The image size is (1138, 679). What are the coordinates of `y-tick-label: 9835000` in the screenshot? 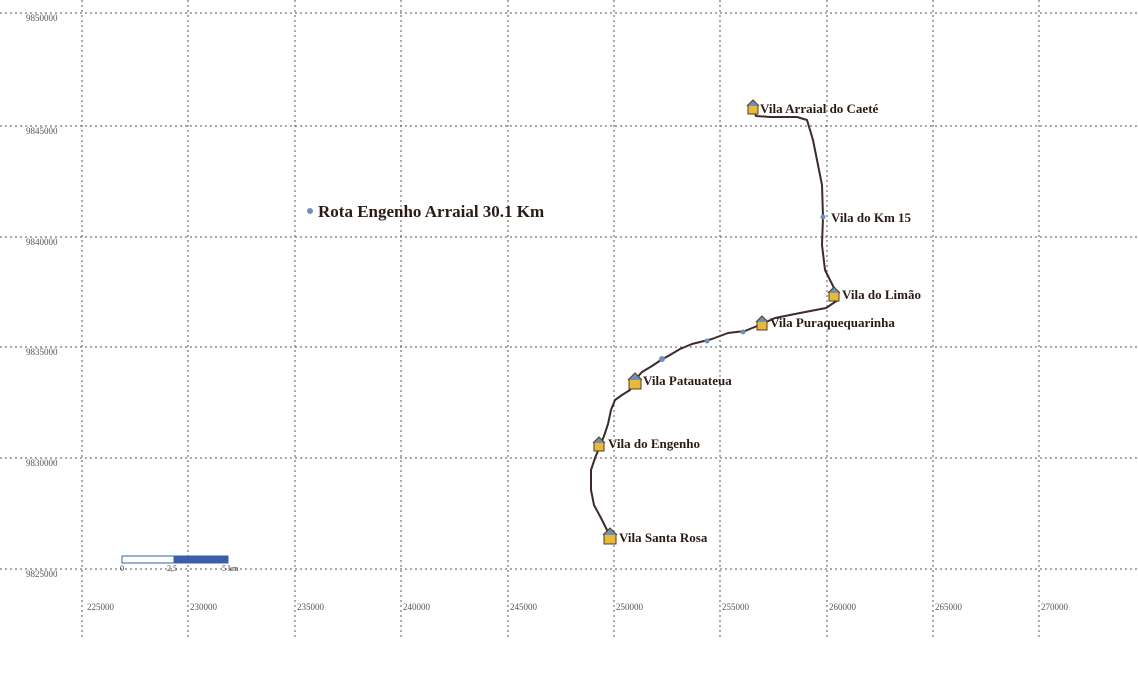 It's located at (42, 352).